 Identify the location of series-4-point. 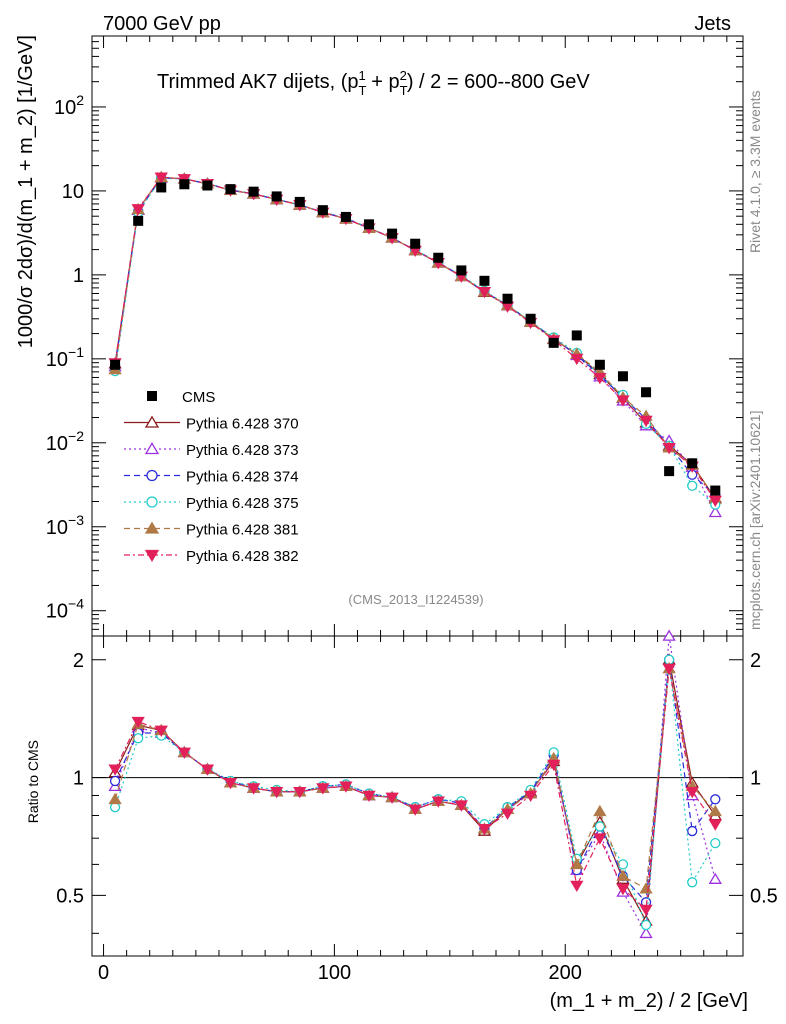
(692, 485).